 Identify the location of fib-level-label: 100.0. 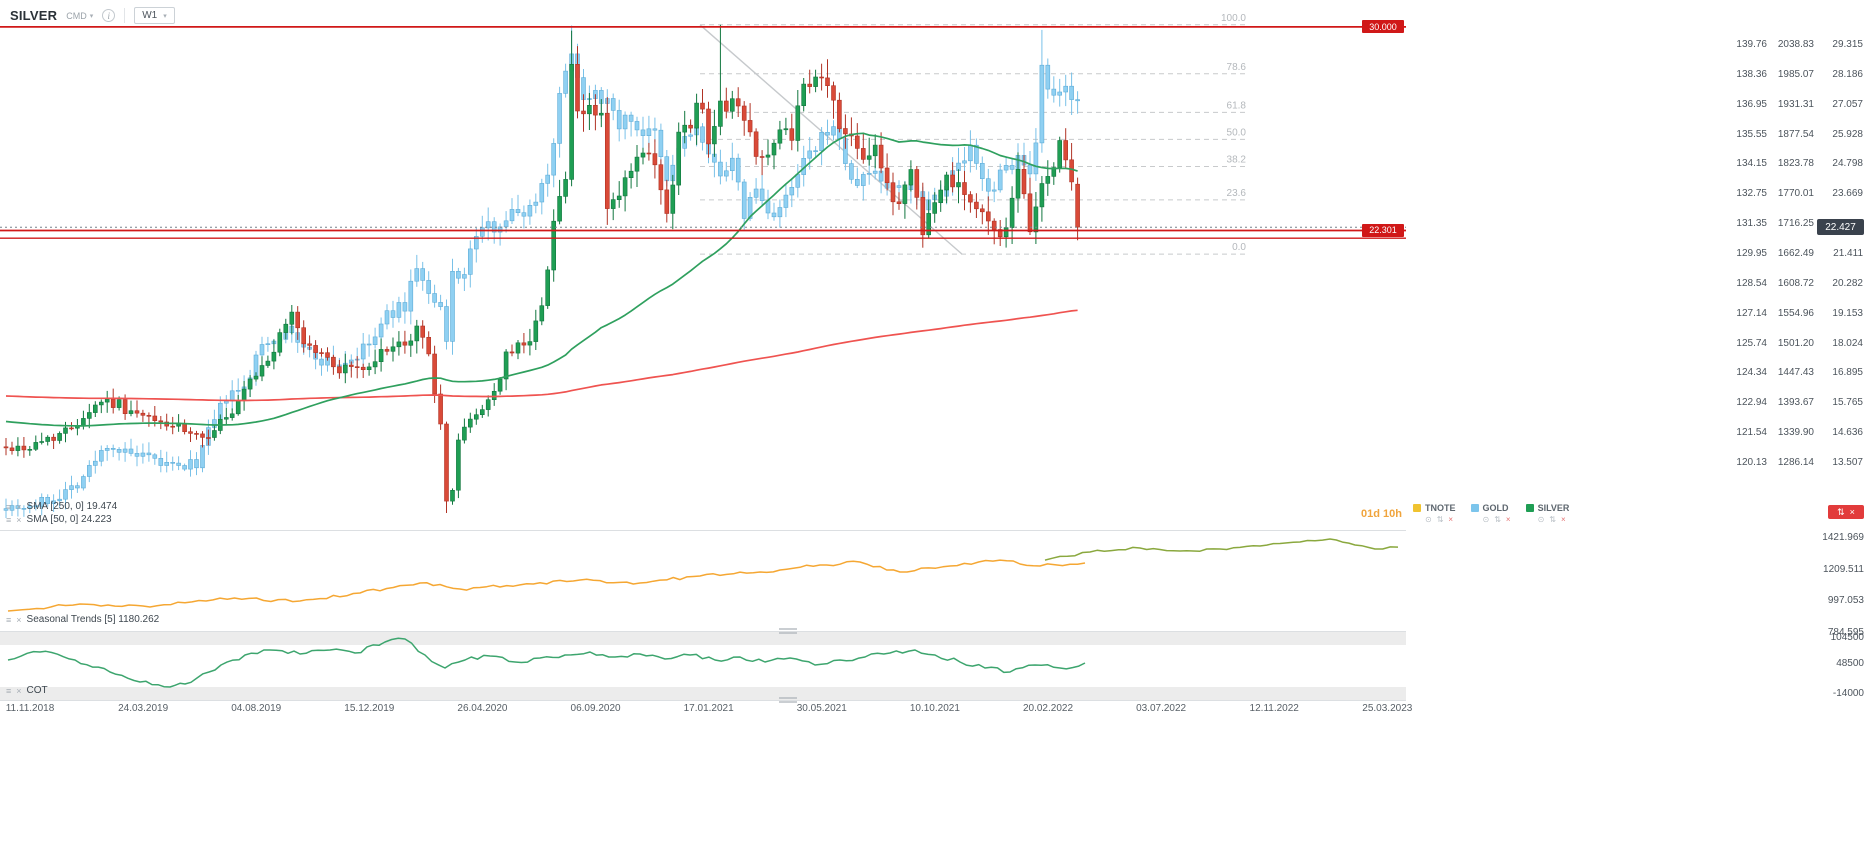
(1233, 18).